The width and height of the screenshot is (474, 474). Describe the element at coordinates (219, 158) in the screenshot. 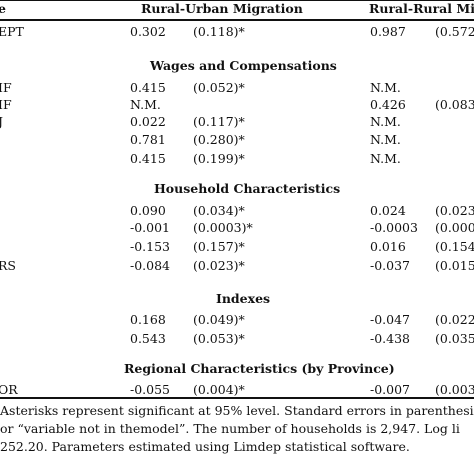

I see `se-rural-urban: (0.199)*` at that location.